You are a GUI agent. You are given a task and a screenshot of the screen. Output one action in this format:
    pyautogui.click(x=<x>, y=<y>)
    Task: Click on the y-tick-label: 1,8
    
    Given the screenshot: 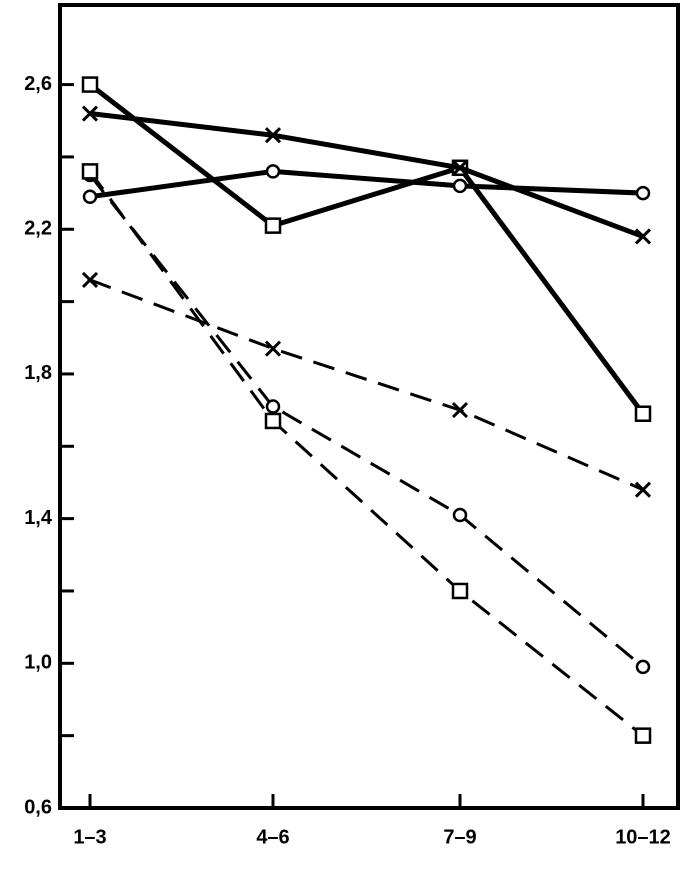 What is the action you would take?
    pyautogui.click(x=38, y=373)
    